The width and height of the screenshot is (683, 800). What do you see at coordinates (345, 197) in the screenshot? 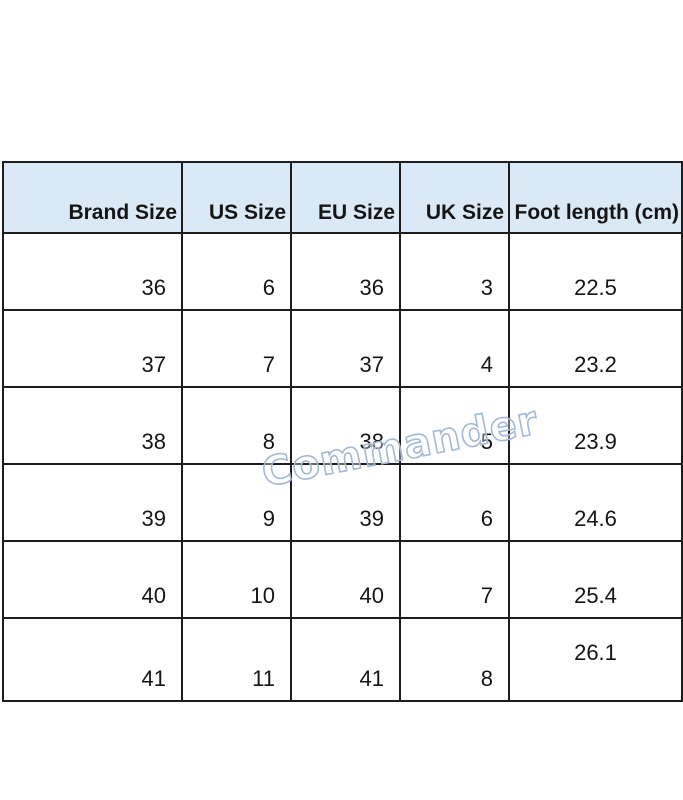
I see `column-header-eu-size: EU Size` at bounding box center [345, 197].